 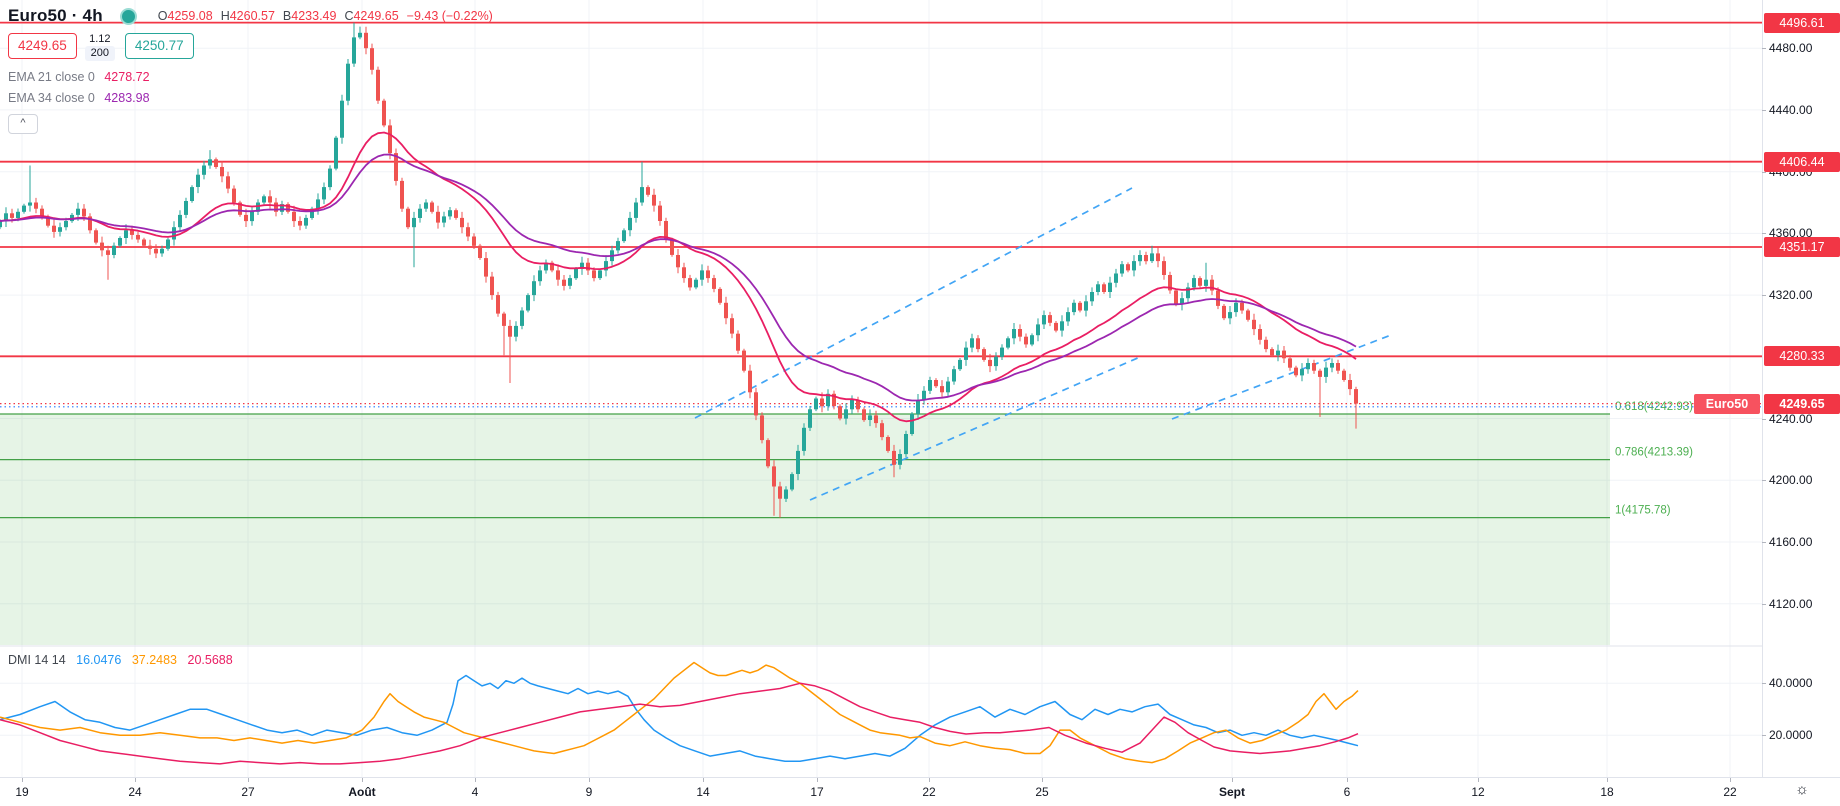 What do you see at coordinates (1802, 789) in the screenshot?
I see `theme-sun-icon: ☼` at bounding box center [1802, 789].